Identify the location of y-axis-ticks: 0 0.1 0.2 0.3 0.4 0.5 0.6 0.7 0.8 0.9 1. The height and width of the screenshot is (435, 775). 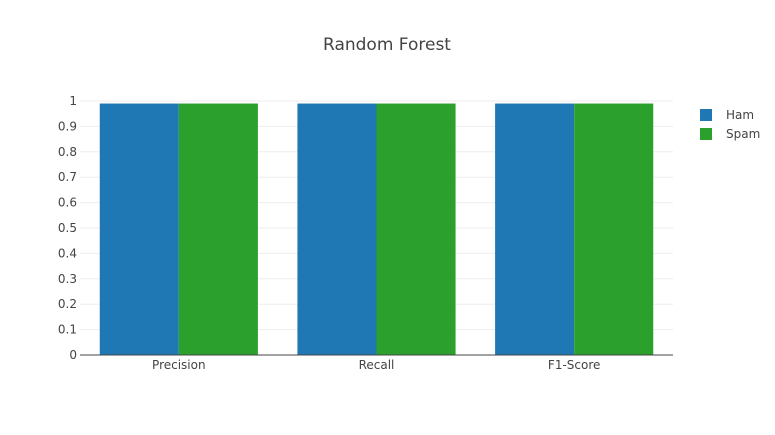
(67, 228).